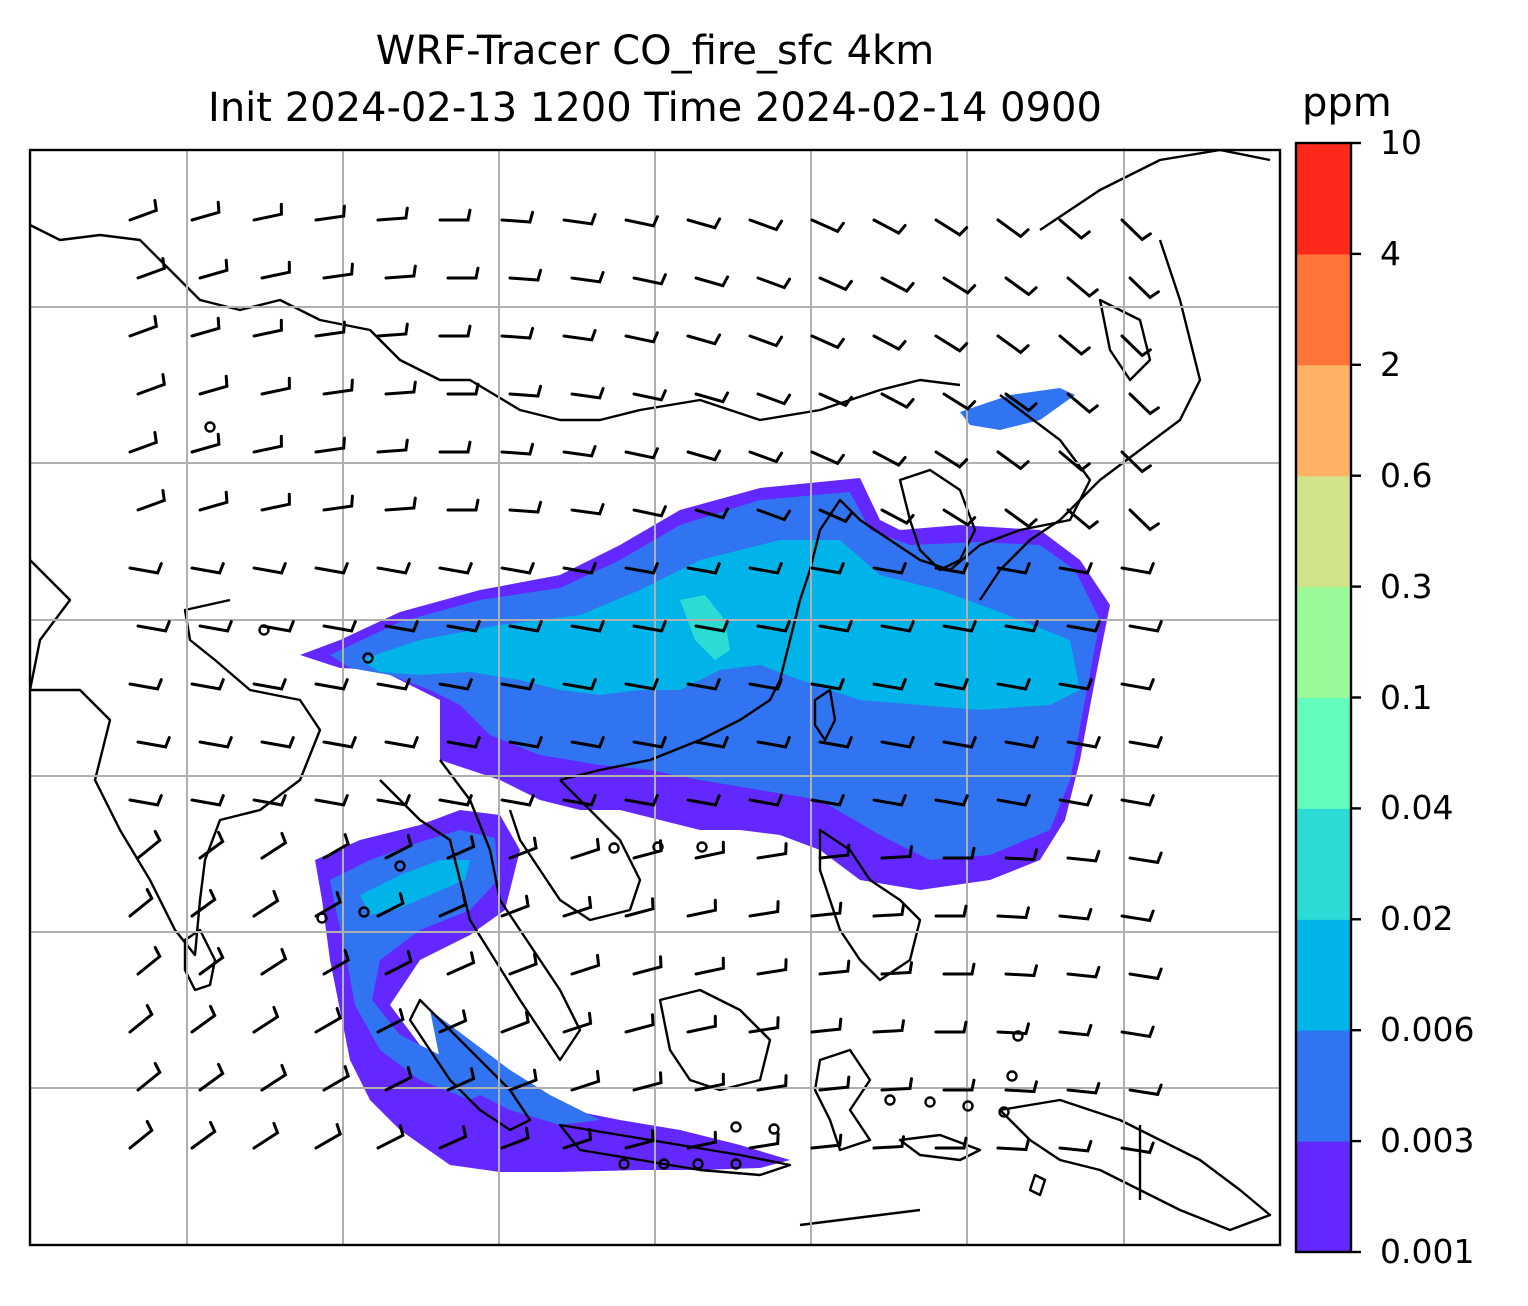 This screenshot has height=1306, width=1528. I want to click on coast-india, so click(176, 758).